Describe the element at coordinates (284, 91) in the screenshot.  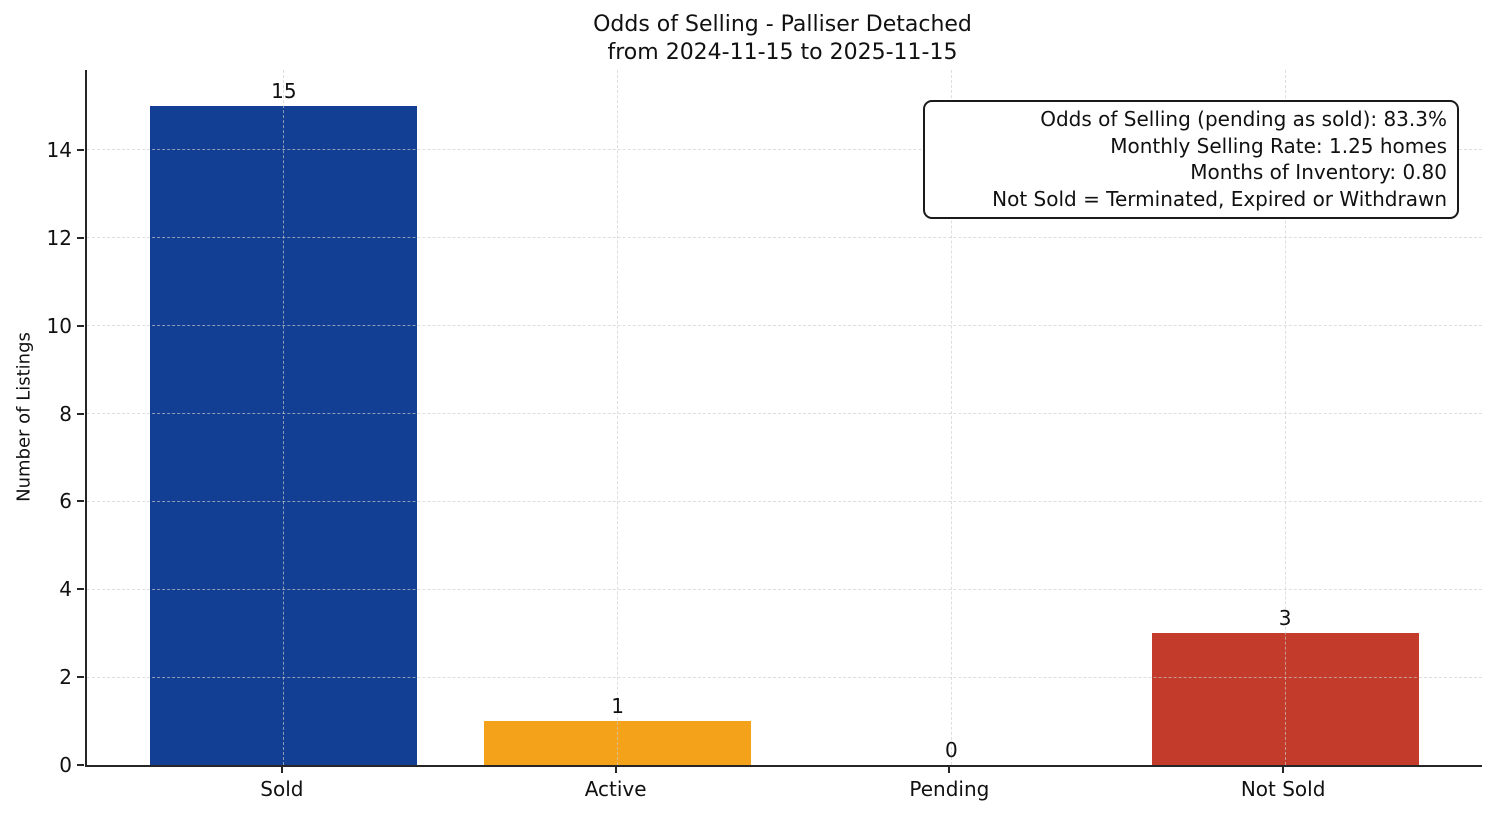
I see `bar-value-label: 15` at that location.